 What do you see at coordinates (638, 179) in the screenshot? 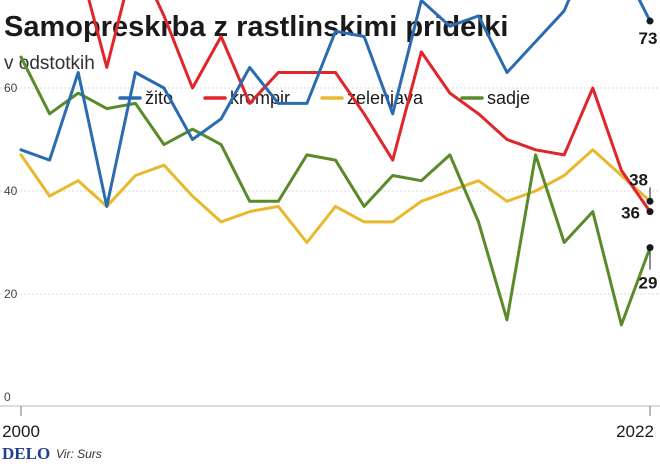
I see `end-label-zelenjava: 38` at bounding box center [638, 179].